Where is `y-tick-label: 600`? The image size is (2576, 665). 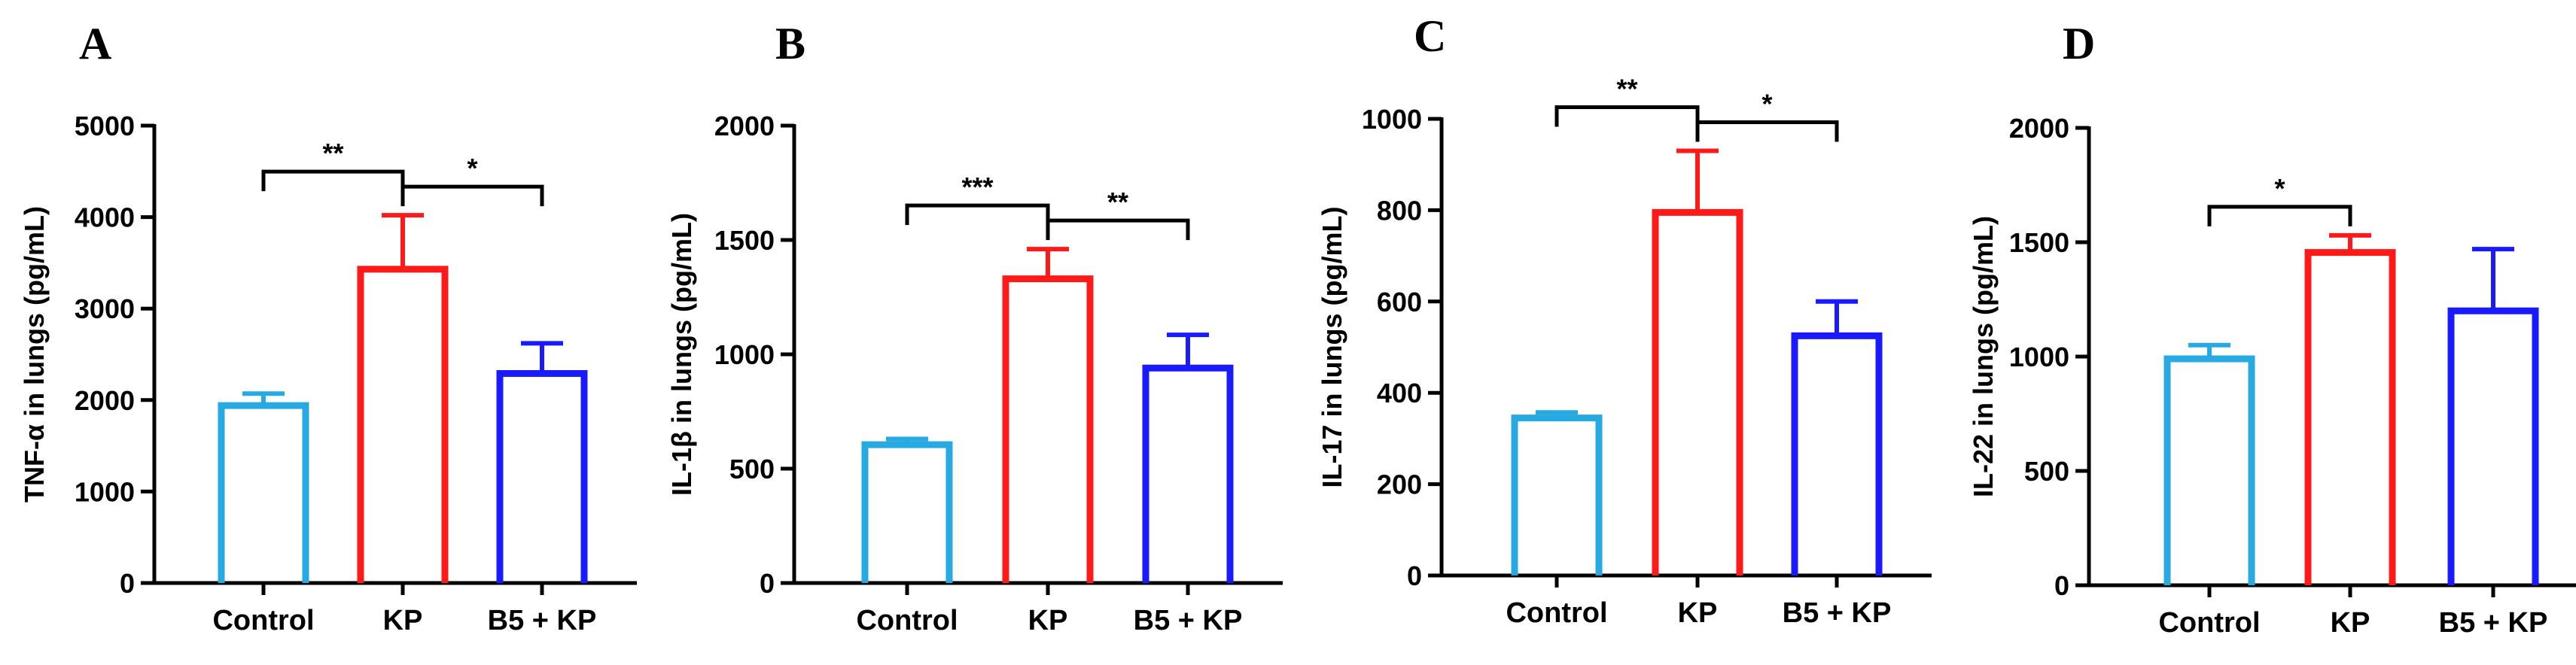 y-tick-label: 600 is located at coordinates (1400, 302).